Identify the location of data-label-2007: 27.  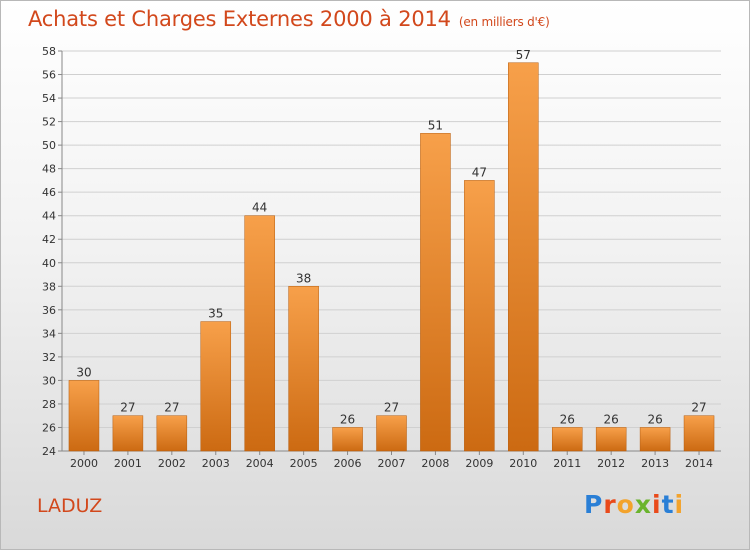
(391, 408).